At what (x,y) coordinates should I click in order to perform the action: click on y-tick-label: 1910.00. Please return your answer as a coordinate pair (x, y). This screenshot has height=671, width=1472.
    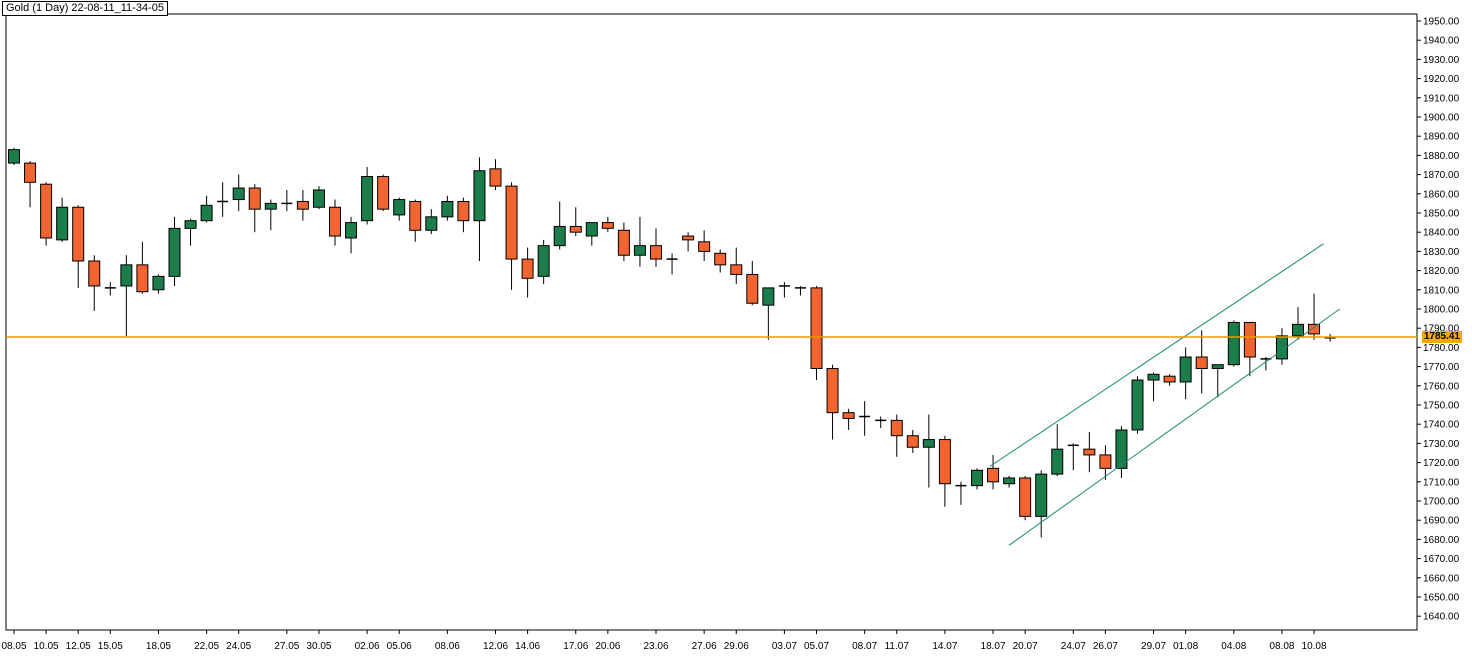
    Looking at the image, I should click on (1441, 98).